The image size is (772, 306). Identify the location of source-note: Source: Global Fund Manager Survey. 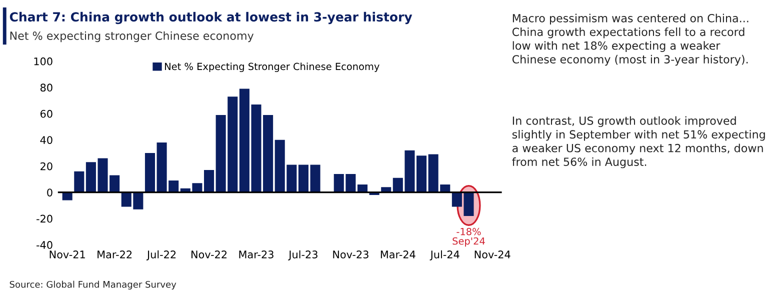
(93, 285).